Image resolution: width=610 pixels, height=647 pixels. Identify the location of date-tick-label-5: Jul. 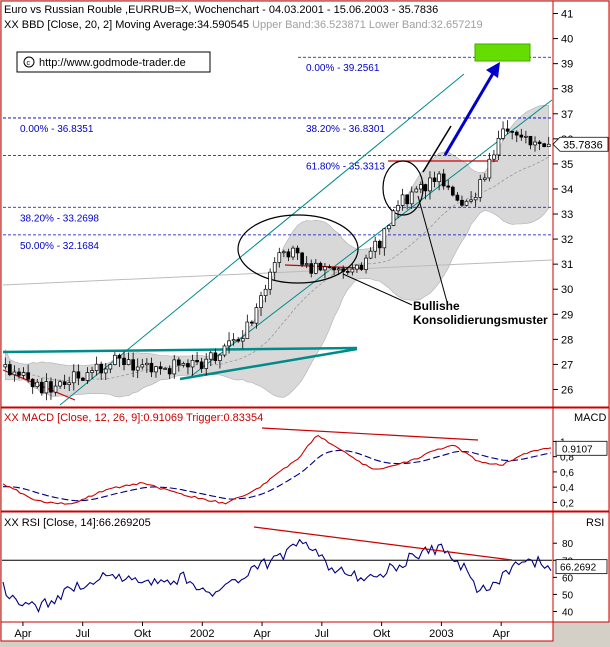
(322, 634).